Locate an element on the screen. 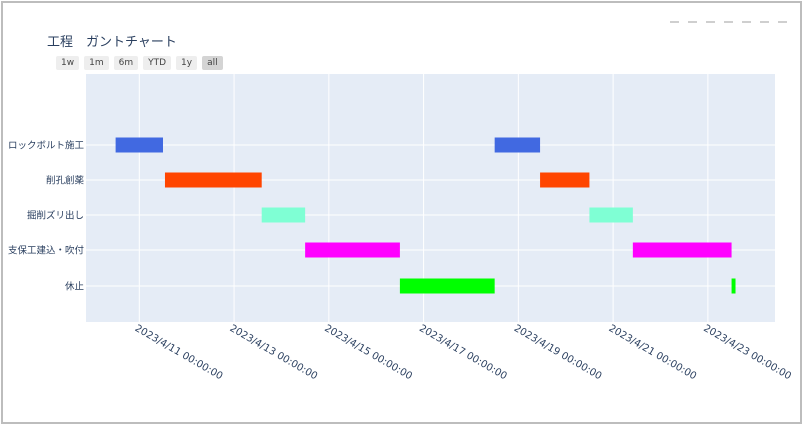 Image resolution: width=805 pixels, height=427 pixels. range-selector: 1w 1m 6m YTD 1y all is located at coordinates (139, 63).